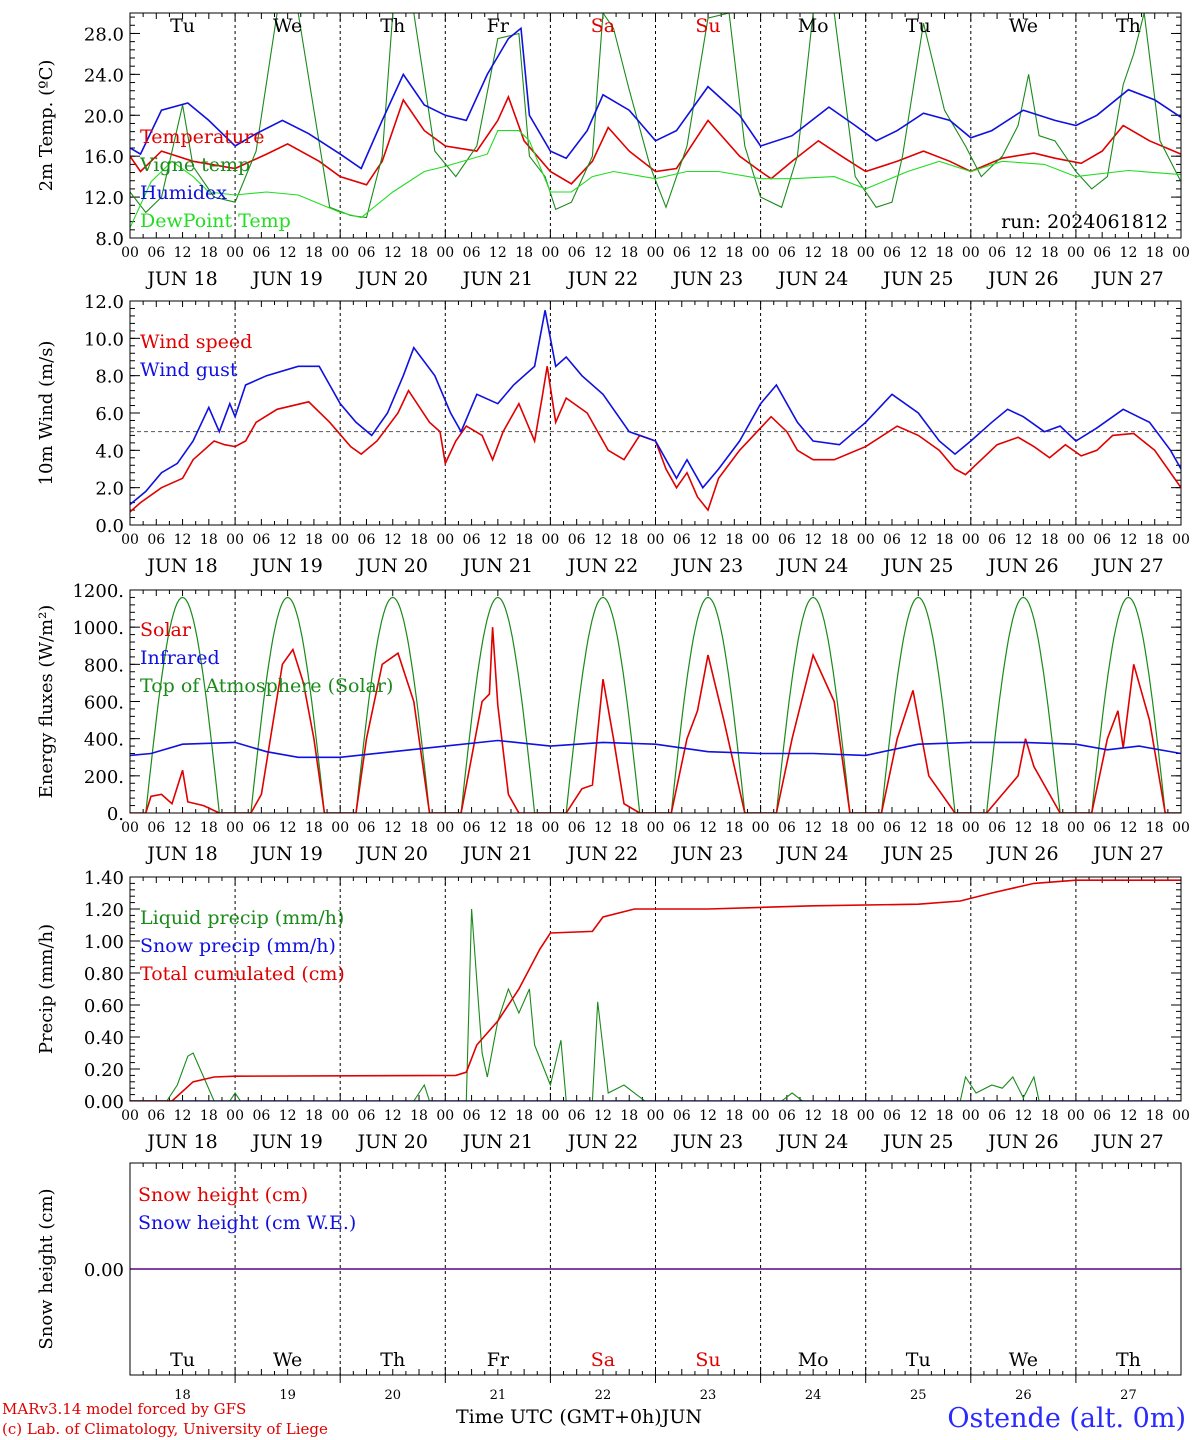 The width and height of the screenshot is (1194, 1440). Describe the element at coordinates (812, 566) in the screenshot. I see `day-label: JUN 24` at that location.